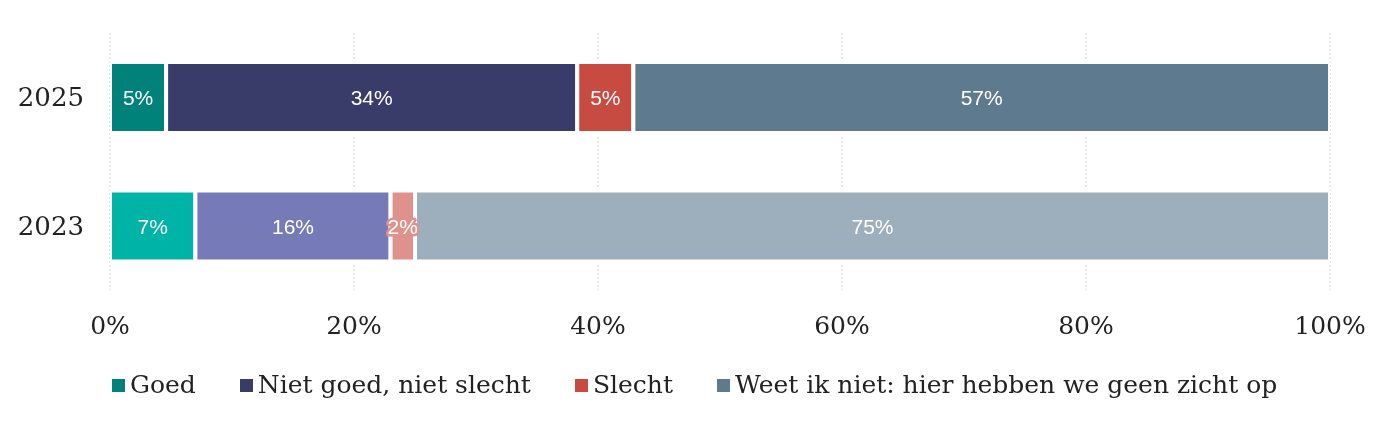 This screenshot has width=1400, height=427. What do you see at coordinates (354, 325) in the screenshot?
I see `x-tick-label: 20%` at bounding box center [354, 325].